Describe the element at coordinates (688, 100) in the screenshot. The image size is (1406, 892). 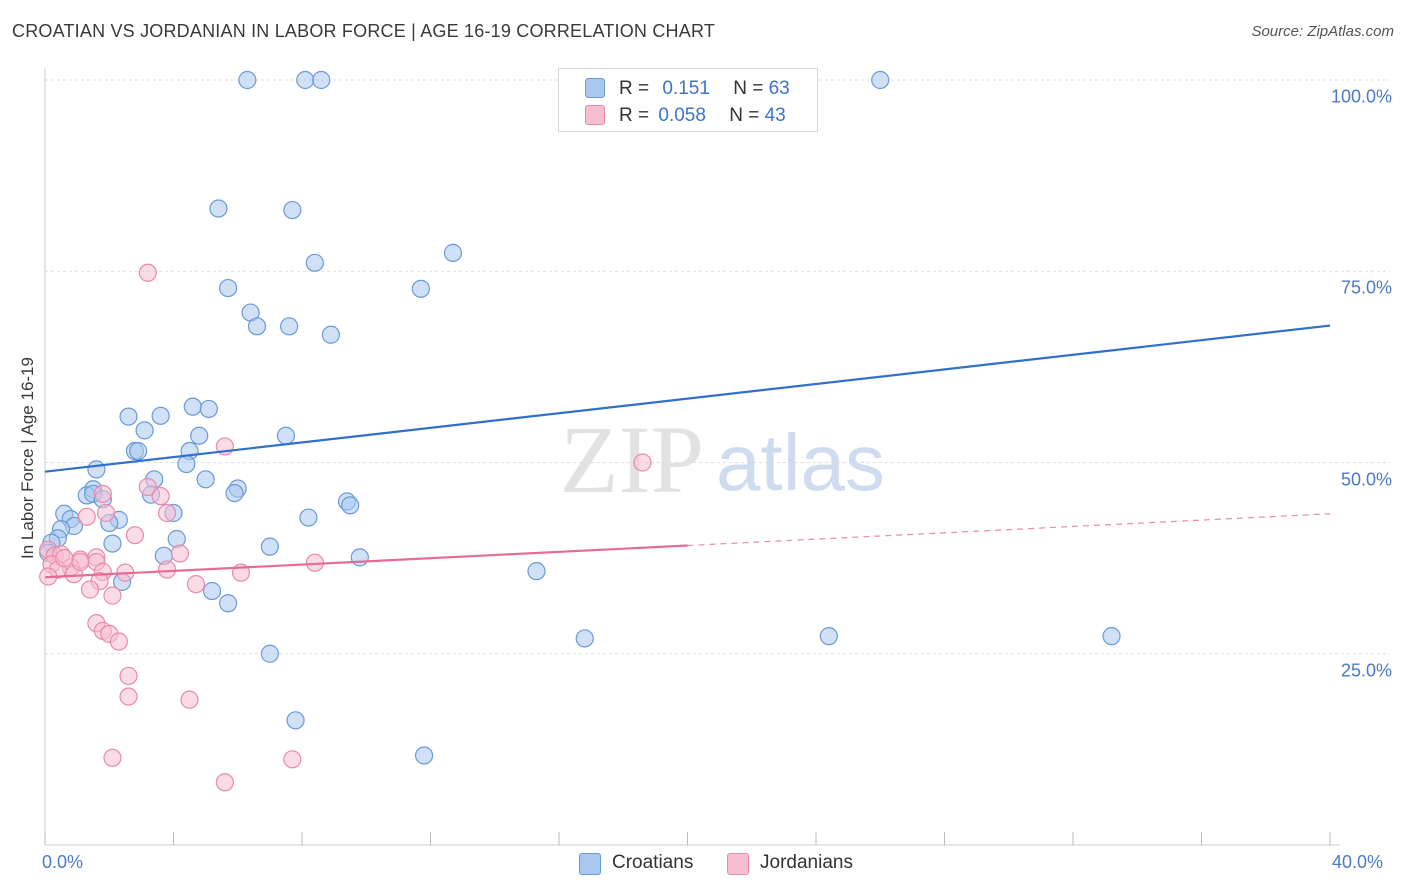
I see `correlation-legend: R = 0.151 N = 63 R = 0.058 N = 43` at that location.